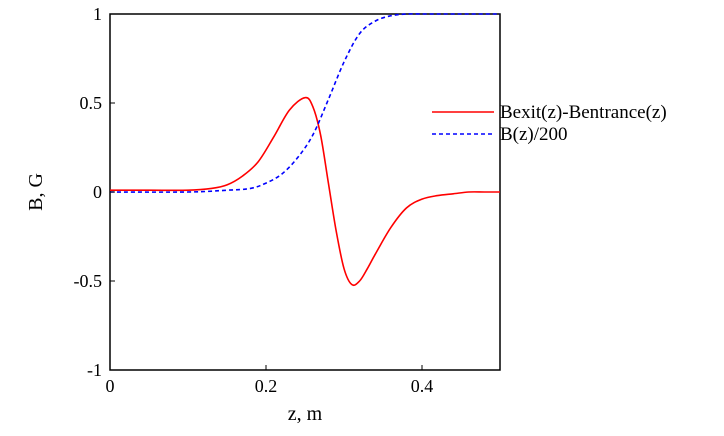  Describe the element at coordinates (97, 192) in the screenshot. I see `y-tick-label: 0` at that location.